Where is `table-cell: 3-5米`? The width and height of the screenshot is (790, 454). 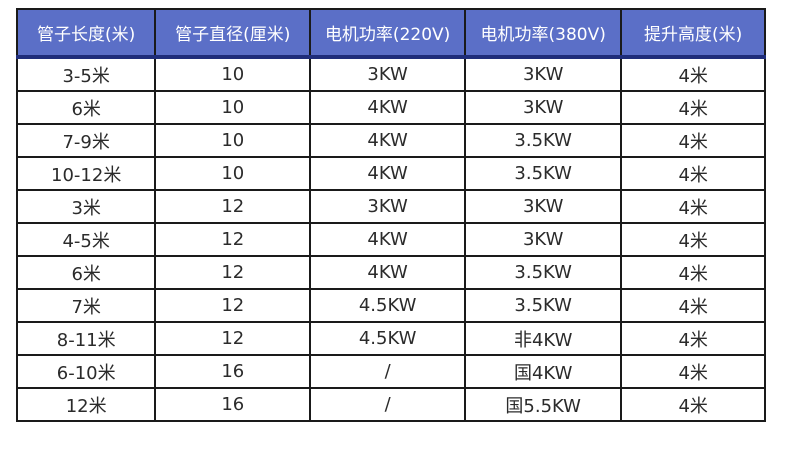
table-cell: 3-5米 is located at coordinates (86, 74).